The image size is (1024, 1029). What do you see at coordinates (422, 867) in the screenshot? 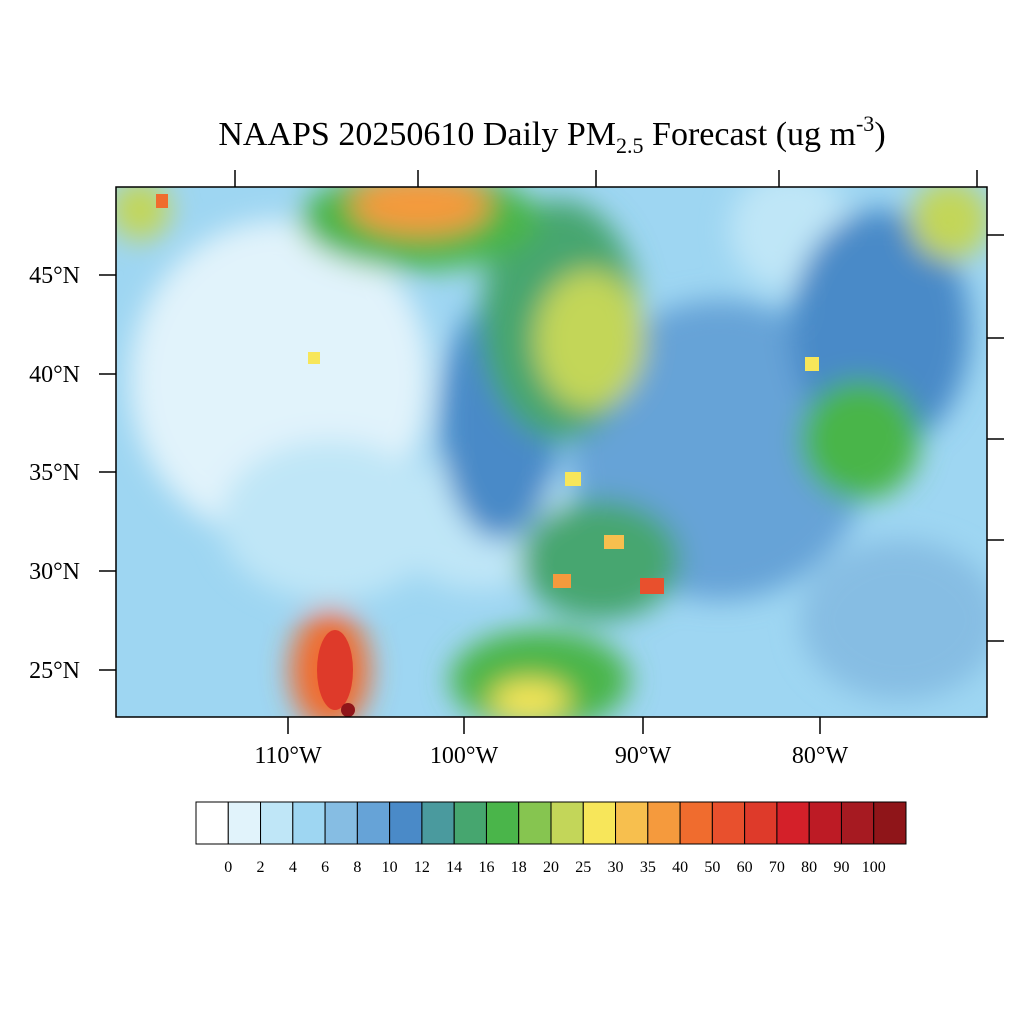
I see `colorbar-label: 12` at bounding box center [422, 867].